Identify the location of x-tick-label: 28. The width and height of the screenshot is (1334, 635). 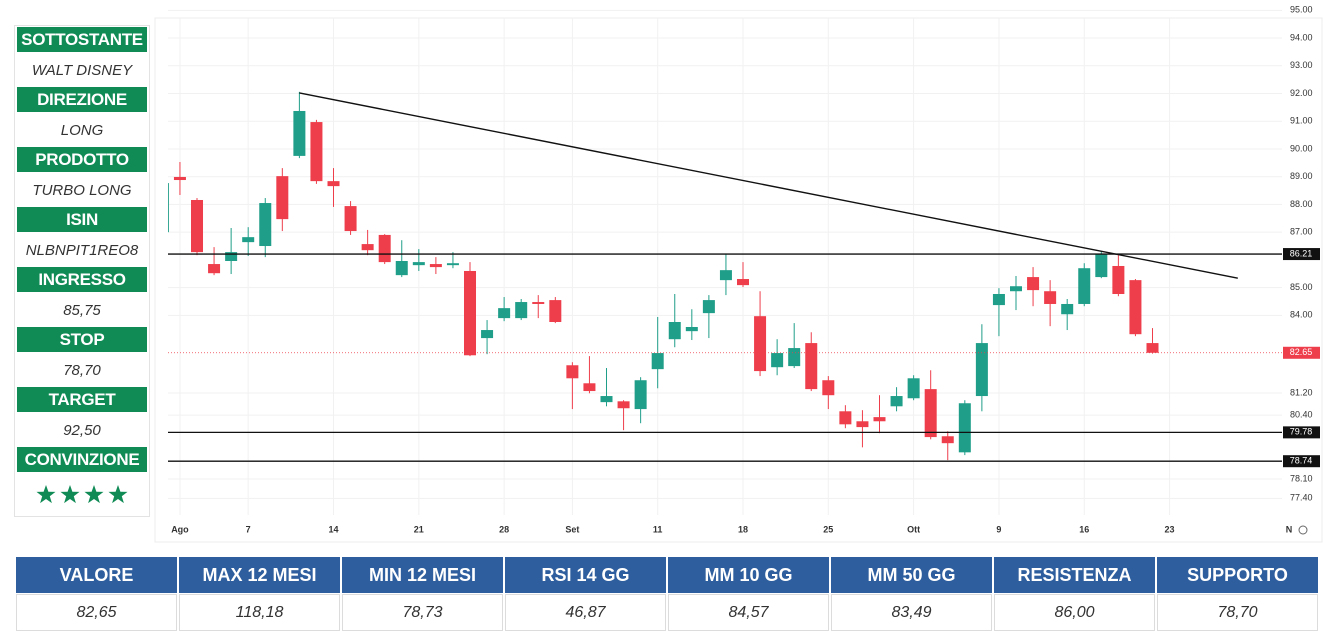
(504, 529).